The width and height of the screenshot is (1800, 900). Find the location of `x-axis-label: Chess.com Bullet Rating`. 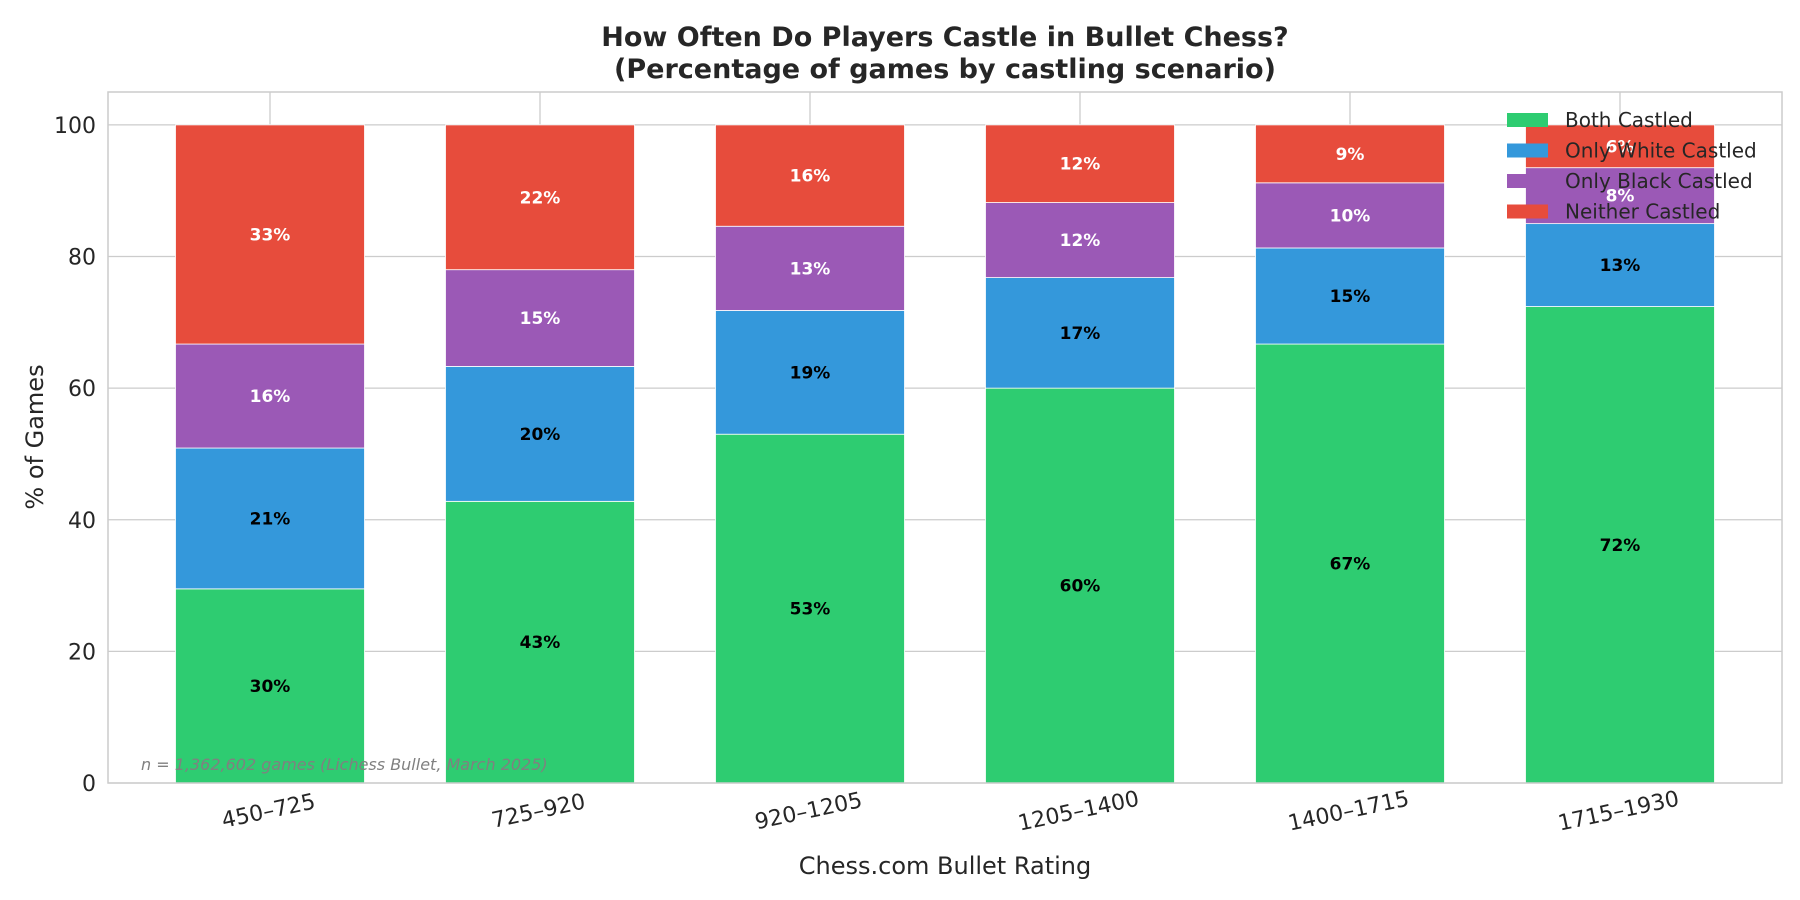

x-axis-label: Chess.com Bullet Rating is located at coordinates (945, 866).